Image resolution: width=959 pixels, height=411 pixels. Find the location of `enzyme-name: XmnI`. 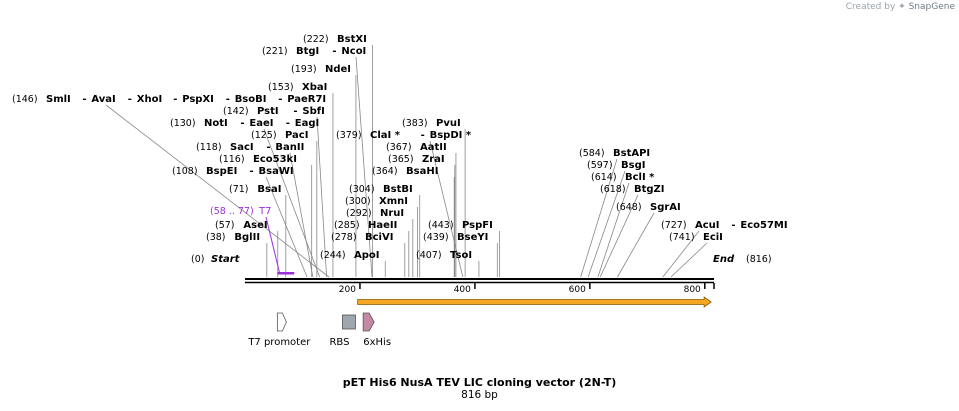

enzyme-name: XmnI is located at coordinates (393, 201).